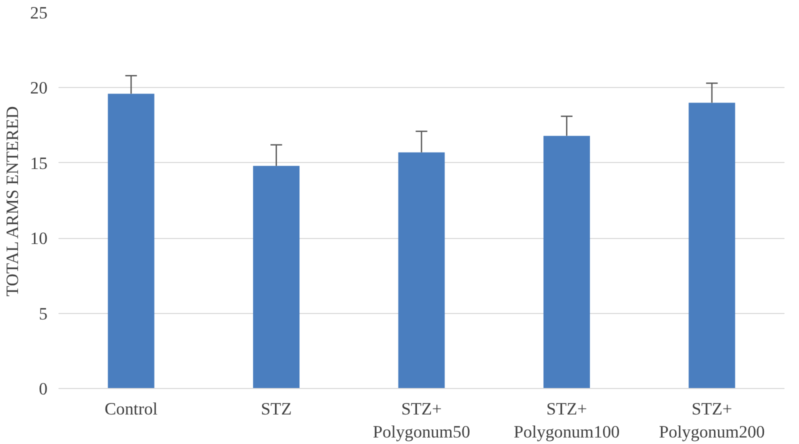 This screenshot has height=444, width=799. What do you see at coordinates (12, 201) in the screenshot?
I see `y-axis-title: TOTAL ARMS ENTERED` at bounding box center [12, 201].